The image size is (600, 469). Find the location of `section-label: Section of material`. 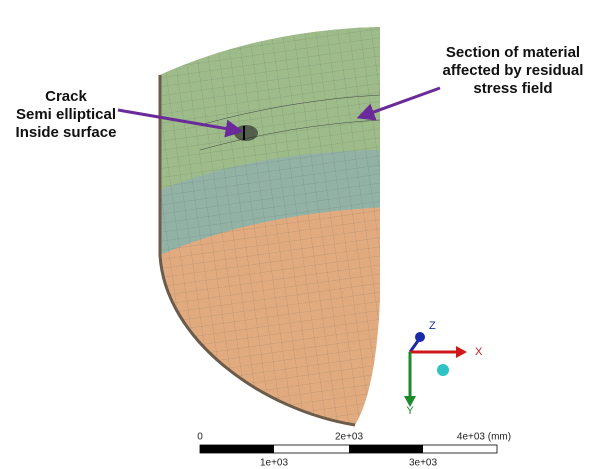

section-label: Section of material is located at coordinates (513, 52).